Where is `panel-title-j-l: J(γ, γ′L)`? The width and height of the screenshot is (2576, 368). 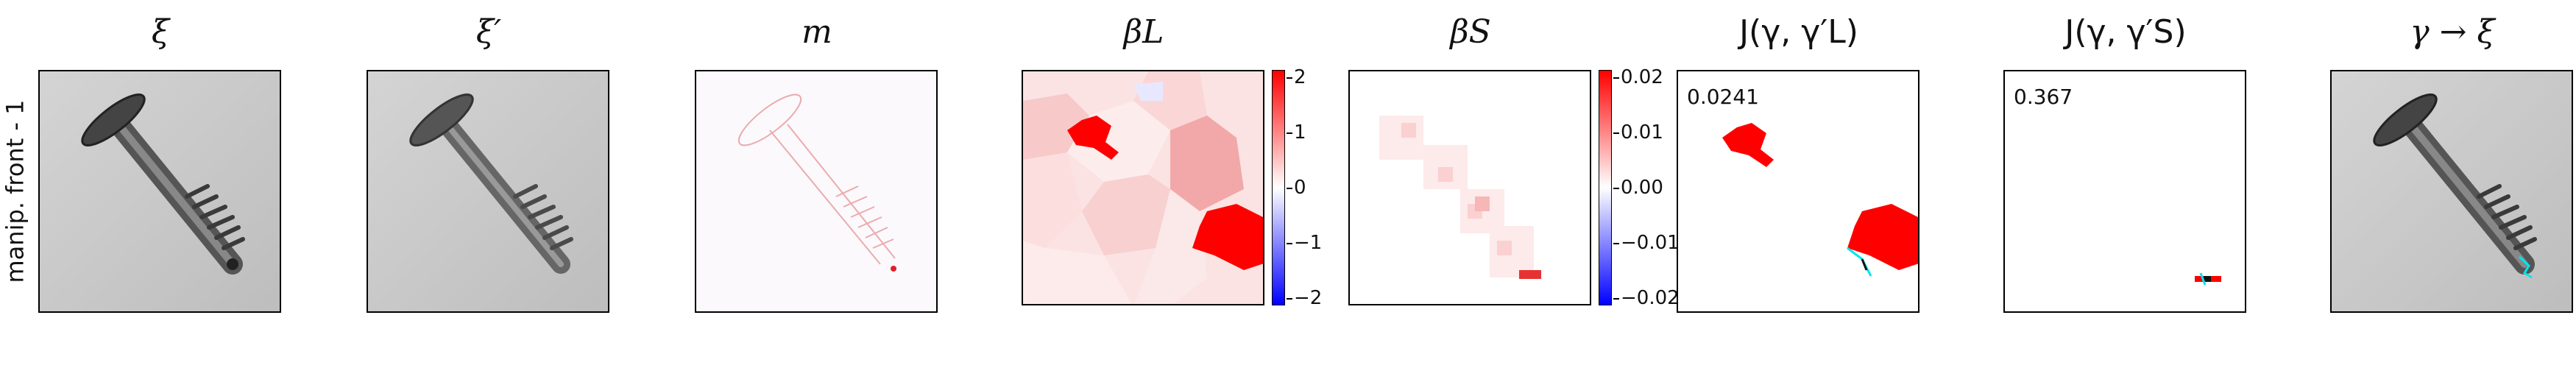
panel-title-j-l: J(γ, γ′L) is located at coordinates (1798, 32).